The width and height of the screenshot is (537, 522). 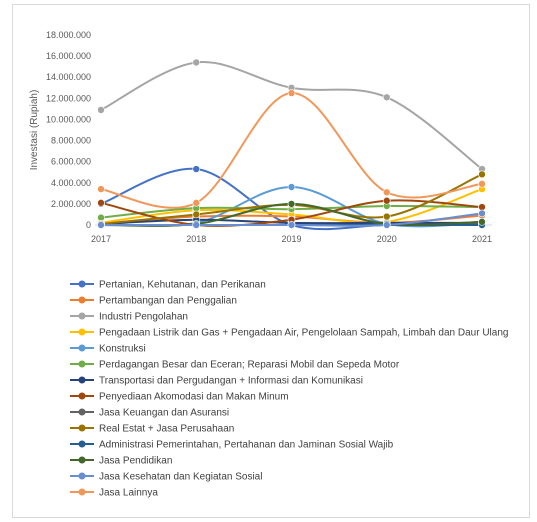 What do you see at coordinates (71, 183) in the screenshot?
I see `y-tick-label: 4.000.000` at bounding box center [71, 183].